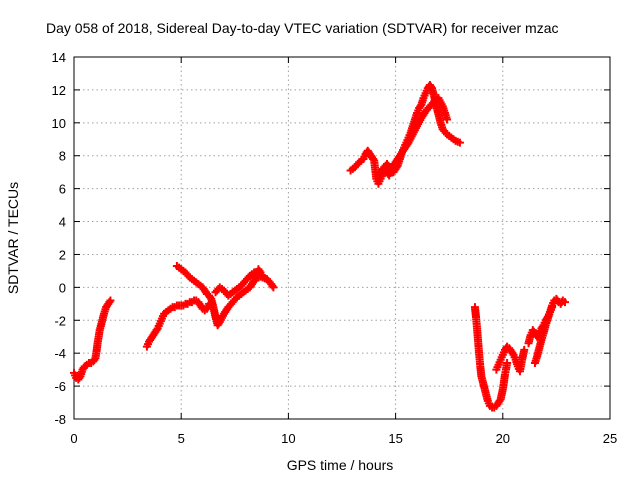 The width and height of the screenshot is (640, 480). Describe the element at coordinates (62, 156) in the screenshot. I see `y-tick-label: 8` at that location.